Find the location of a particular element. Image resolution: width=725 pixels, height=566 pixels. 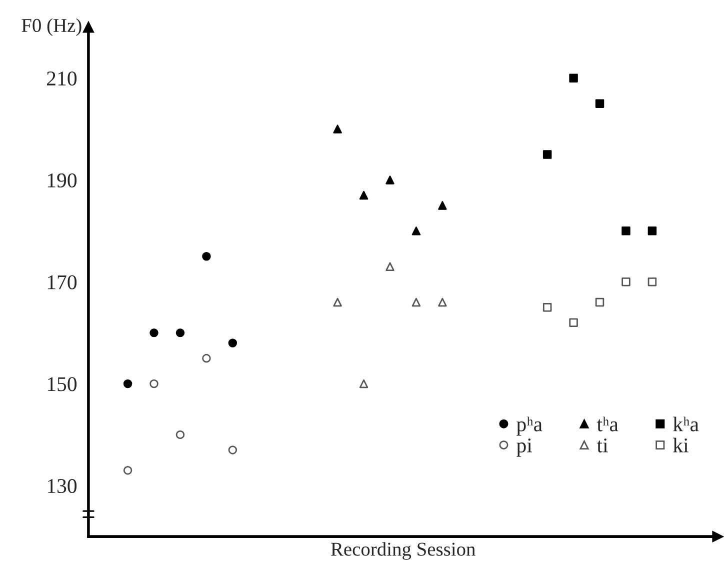

legend-label: kʰa is located at coordinates (686, 424).